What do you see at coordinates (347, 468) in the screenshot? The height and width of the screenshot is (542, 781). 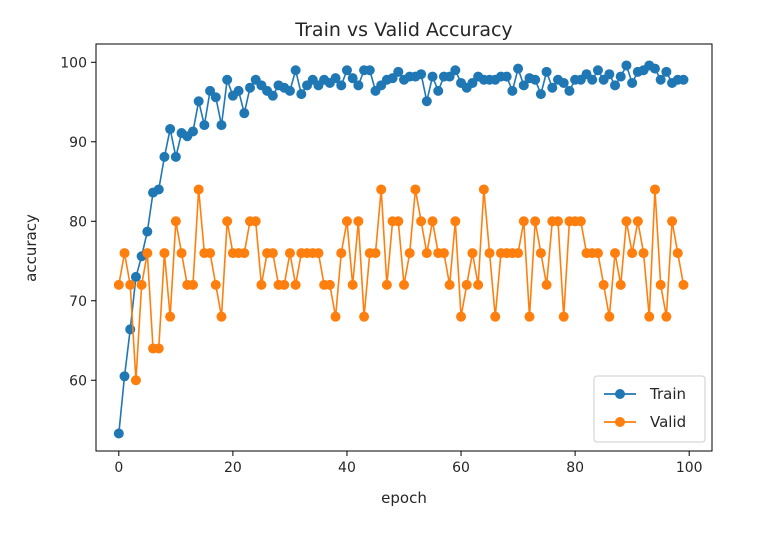 I see `x-tick-label: 40` at bounding box center [347, 468].